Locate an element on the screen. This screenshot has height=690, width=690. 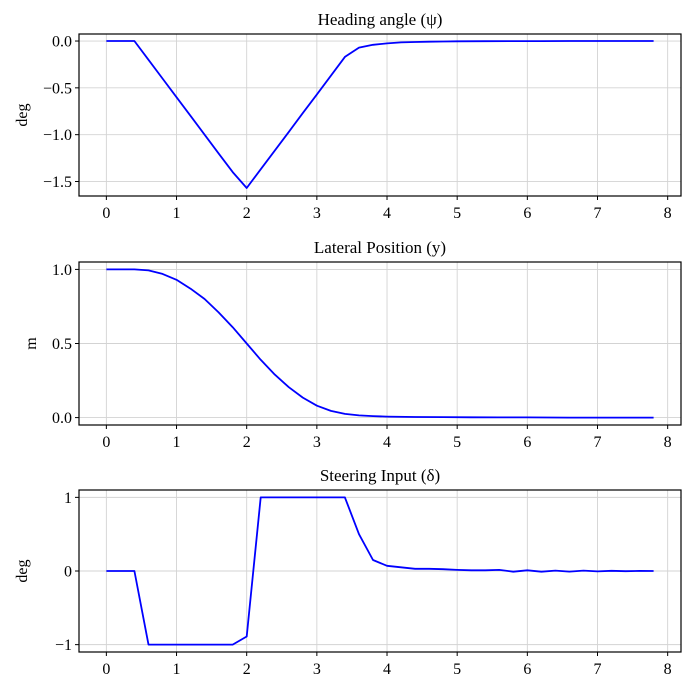
lateral-title: Lateral Position (y) is located at coordinates (380, 247).